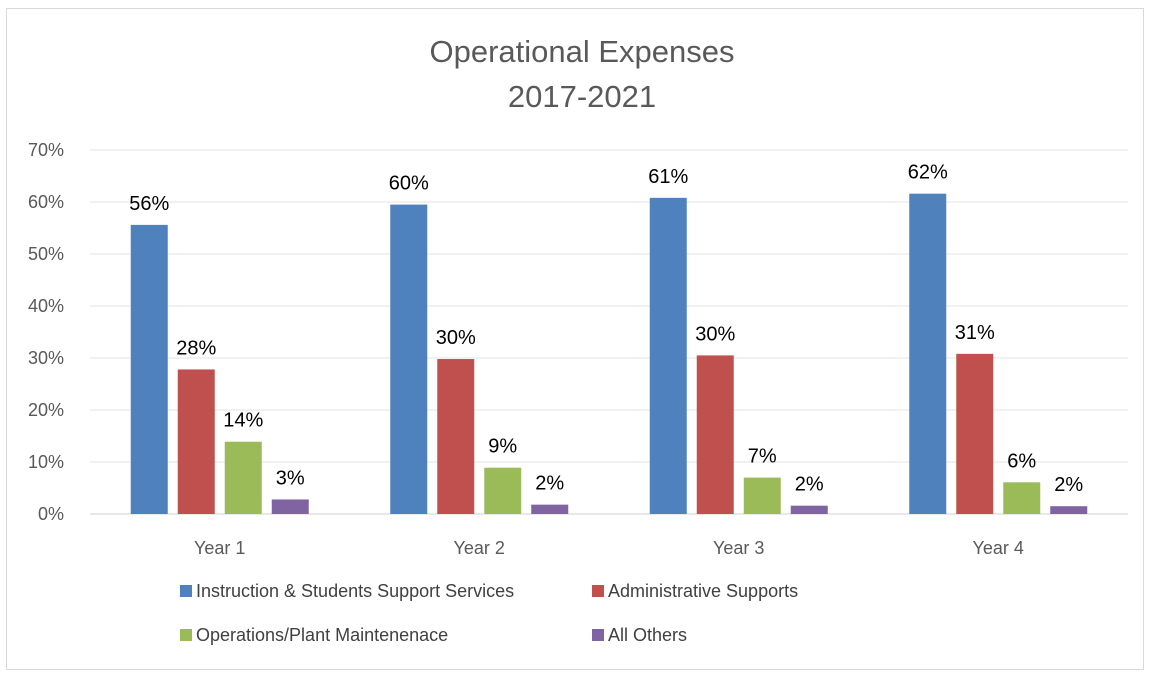 This screenshot has height=675, width=1151. Describe the element at coordinates (51, 514) in the screenshot. I see `y-tick-label: 0%` at that location.